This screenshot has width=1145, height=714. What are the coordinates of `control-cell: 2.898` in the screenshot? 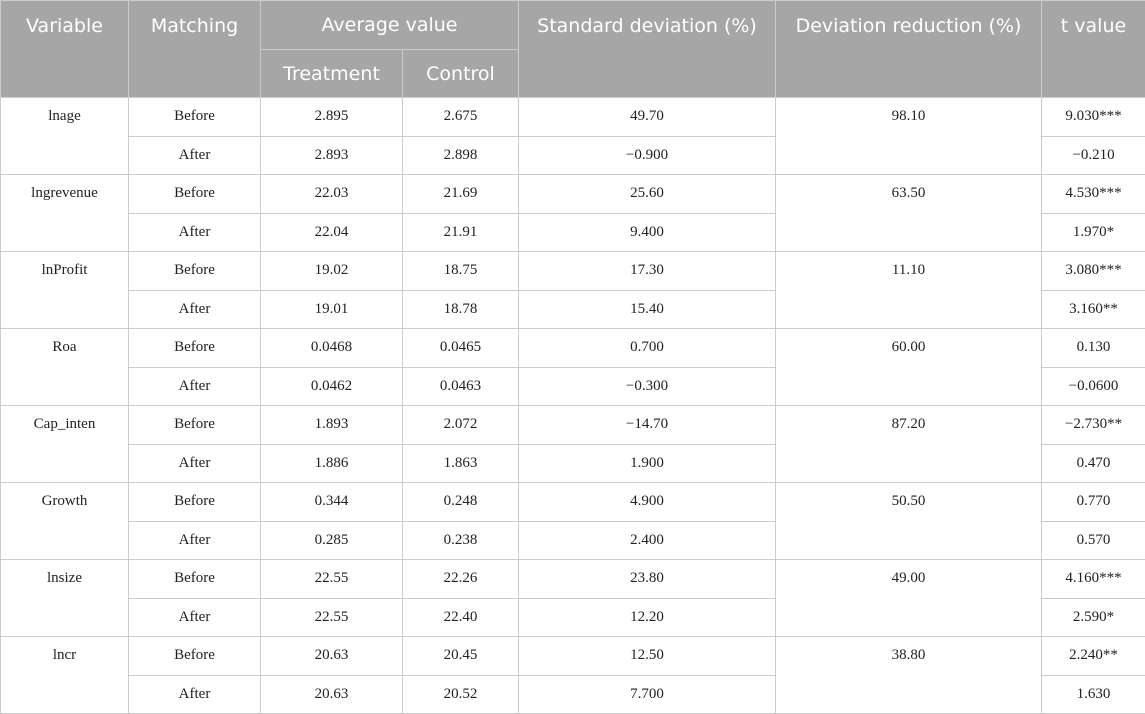 It's located at (461, 155).